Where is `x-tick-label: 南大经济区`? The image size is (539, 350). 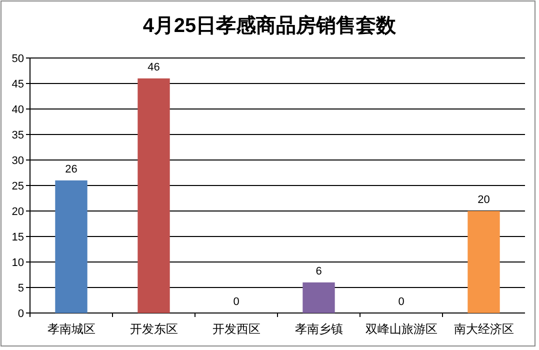 x-tick-label: 南大经济区 is located at coordinates (484, 329).